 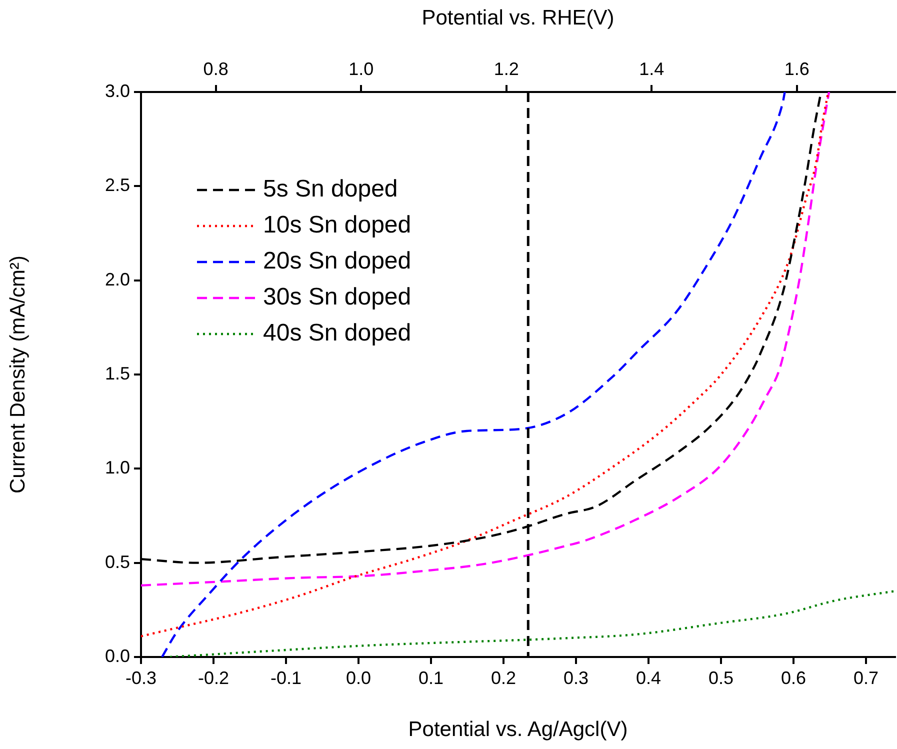 What do you see at coordinates (651, 69) in the screenshot?
I see `x2-tick-label: 1.4` at bounding box center [651, 69].